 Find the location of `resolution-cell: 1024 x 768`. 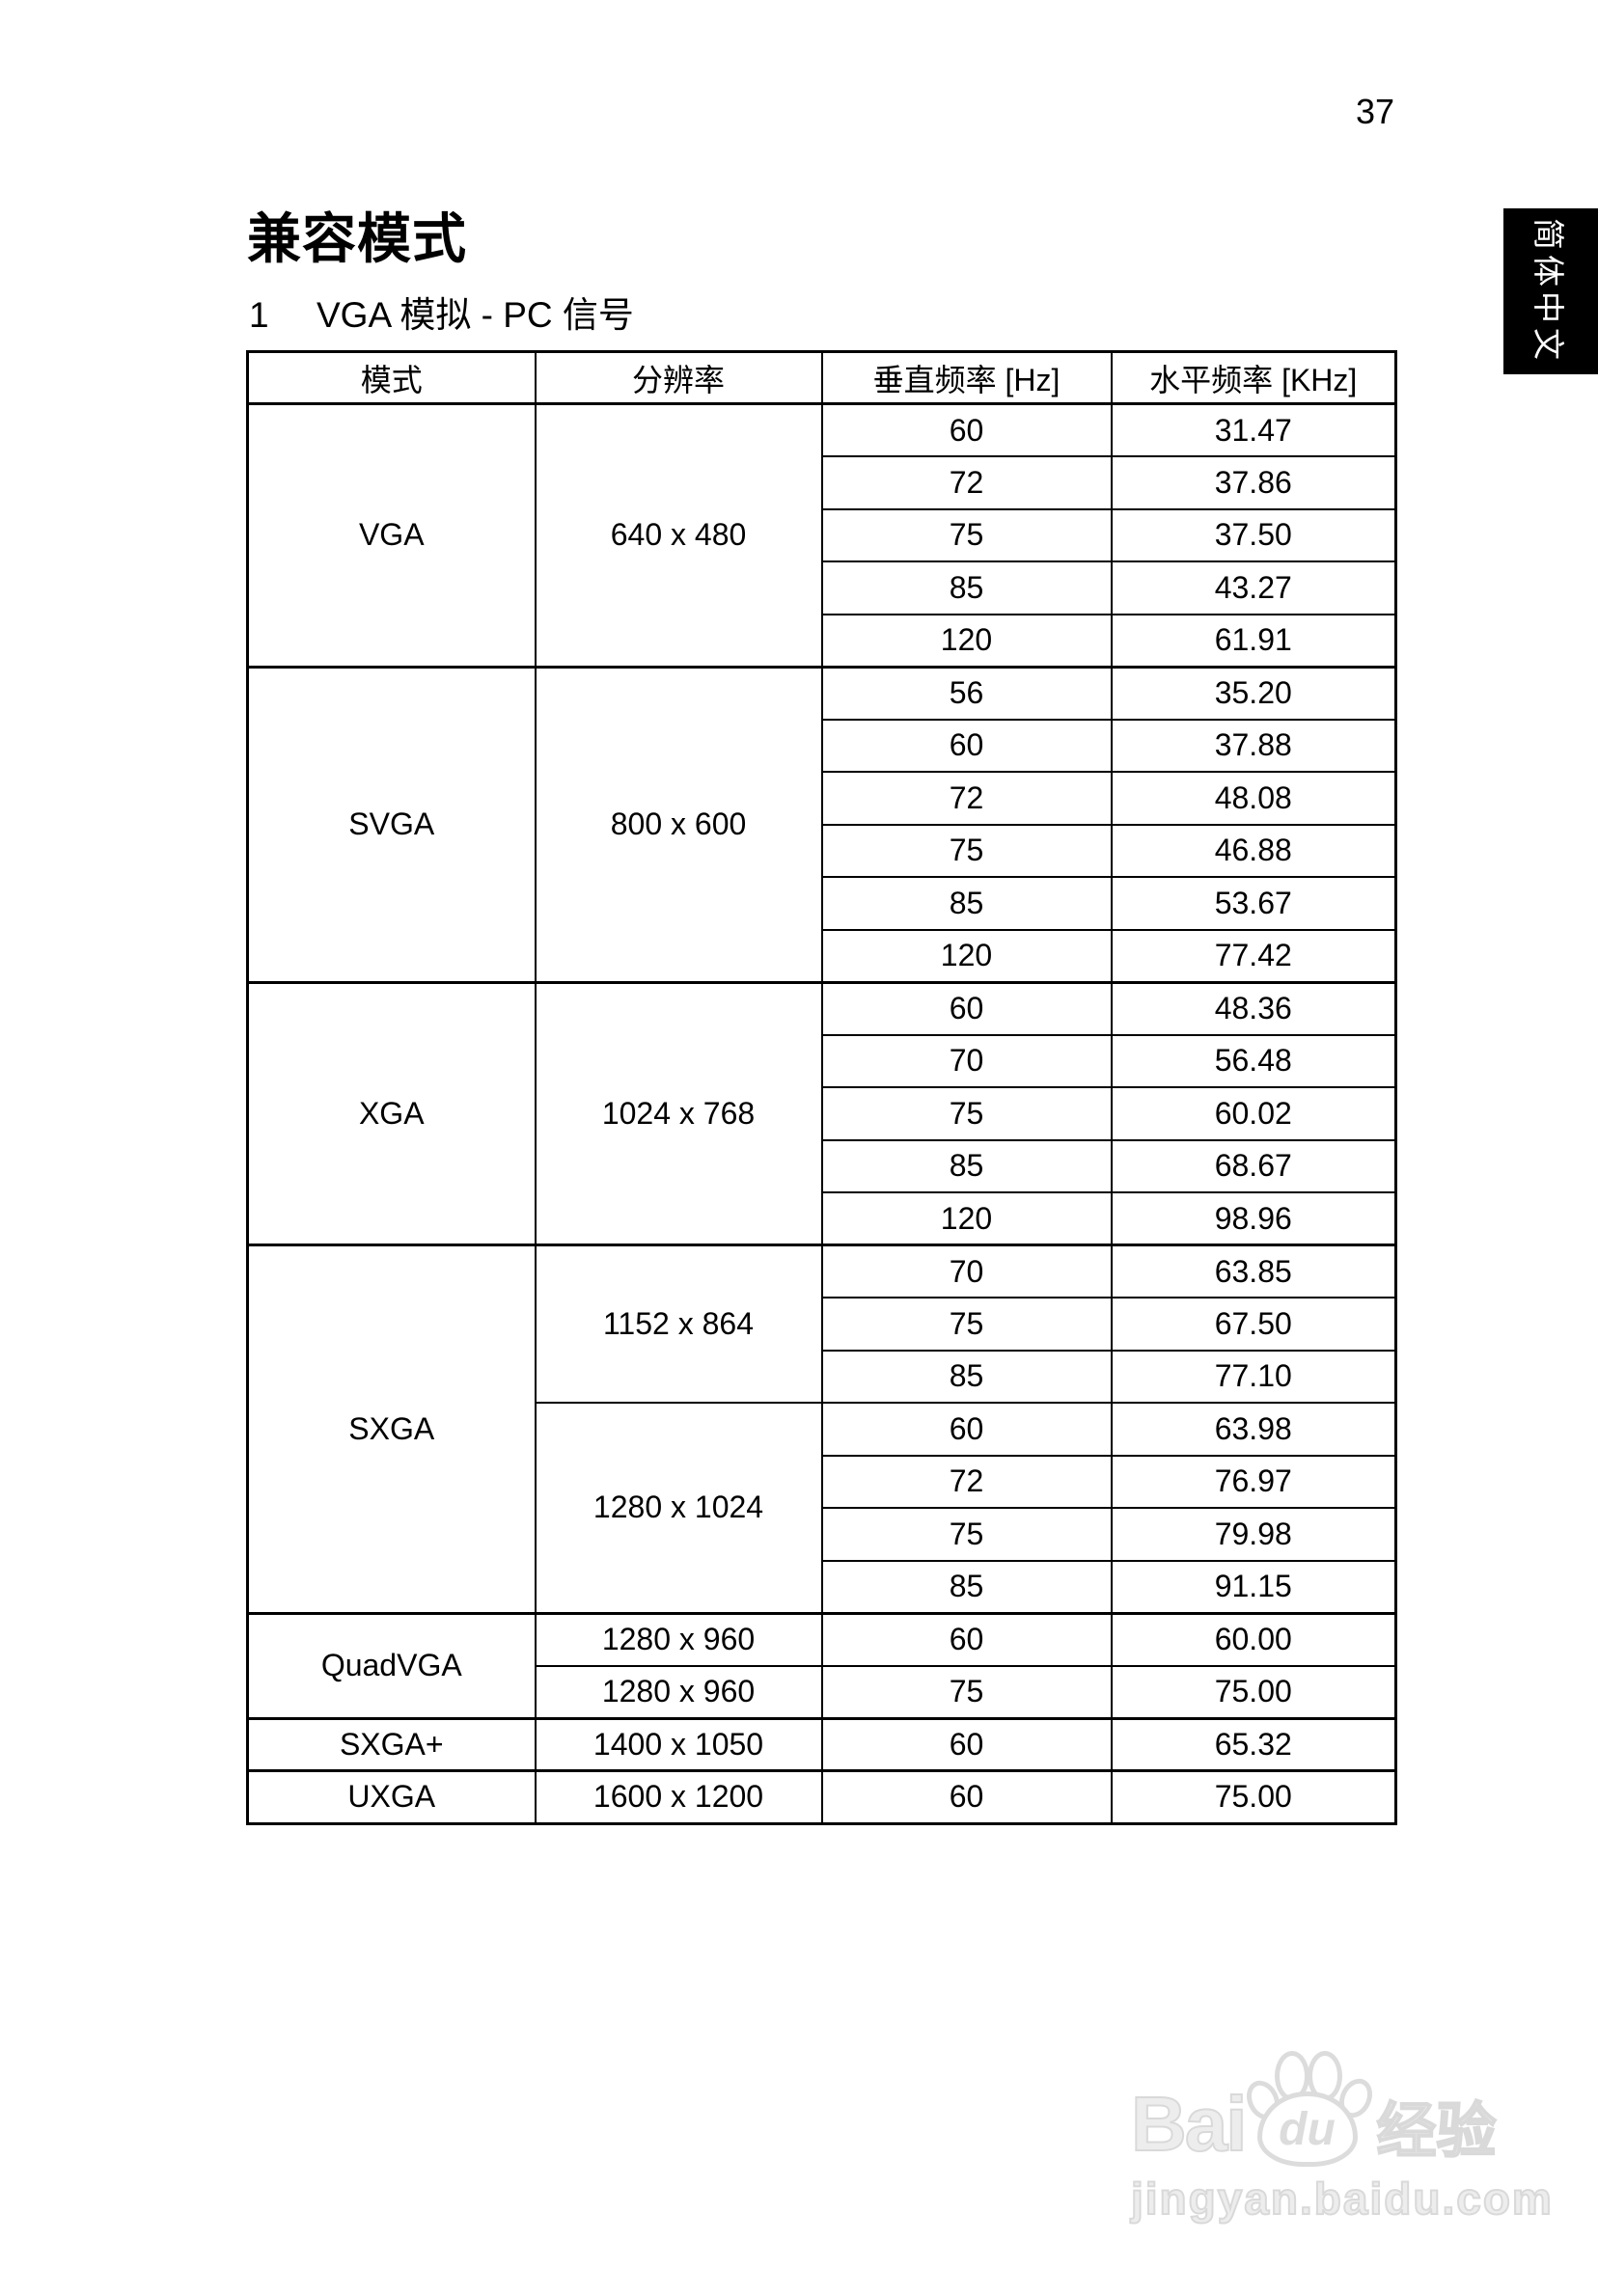

resolution-cell: 1024 x 768 is located at coordinates (678, 1113).